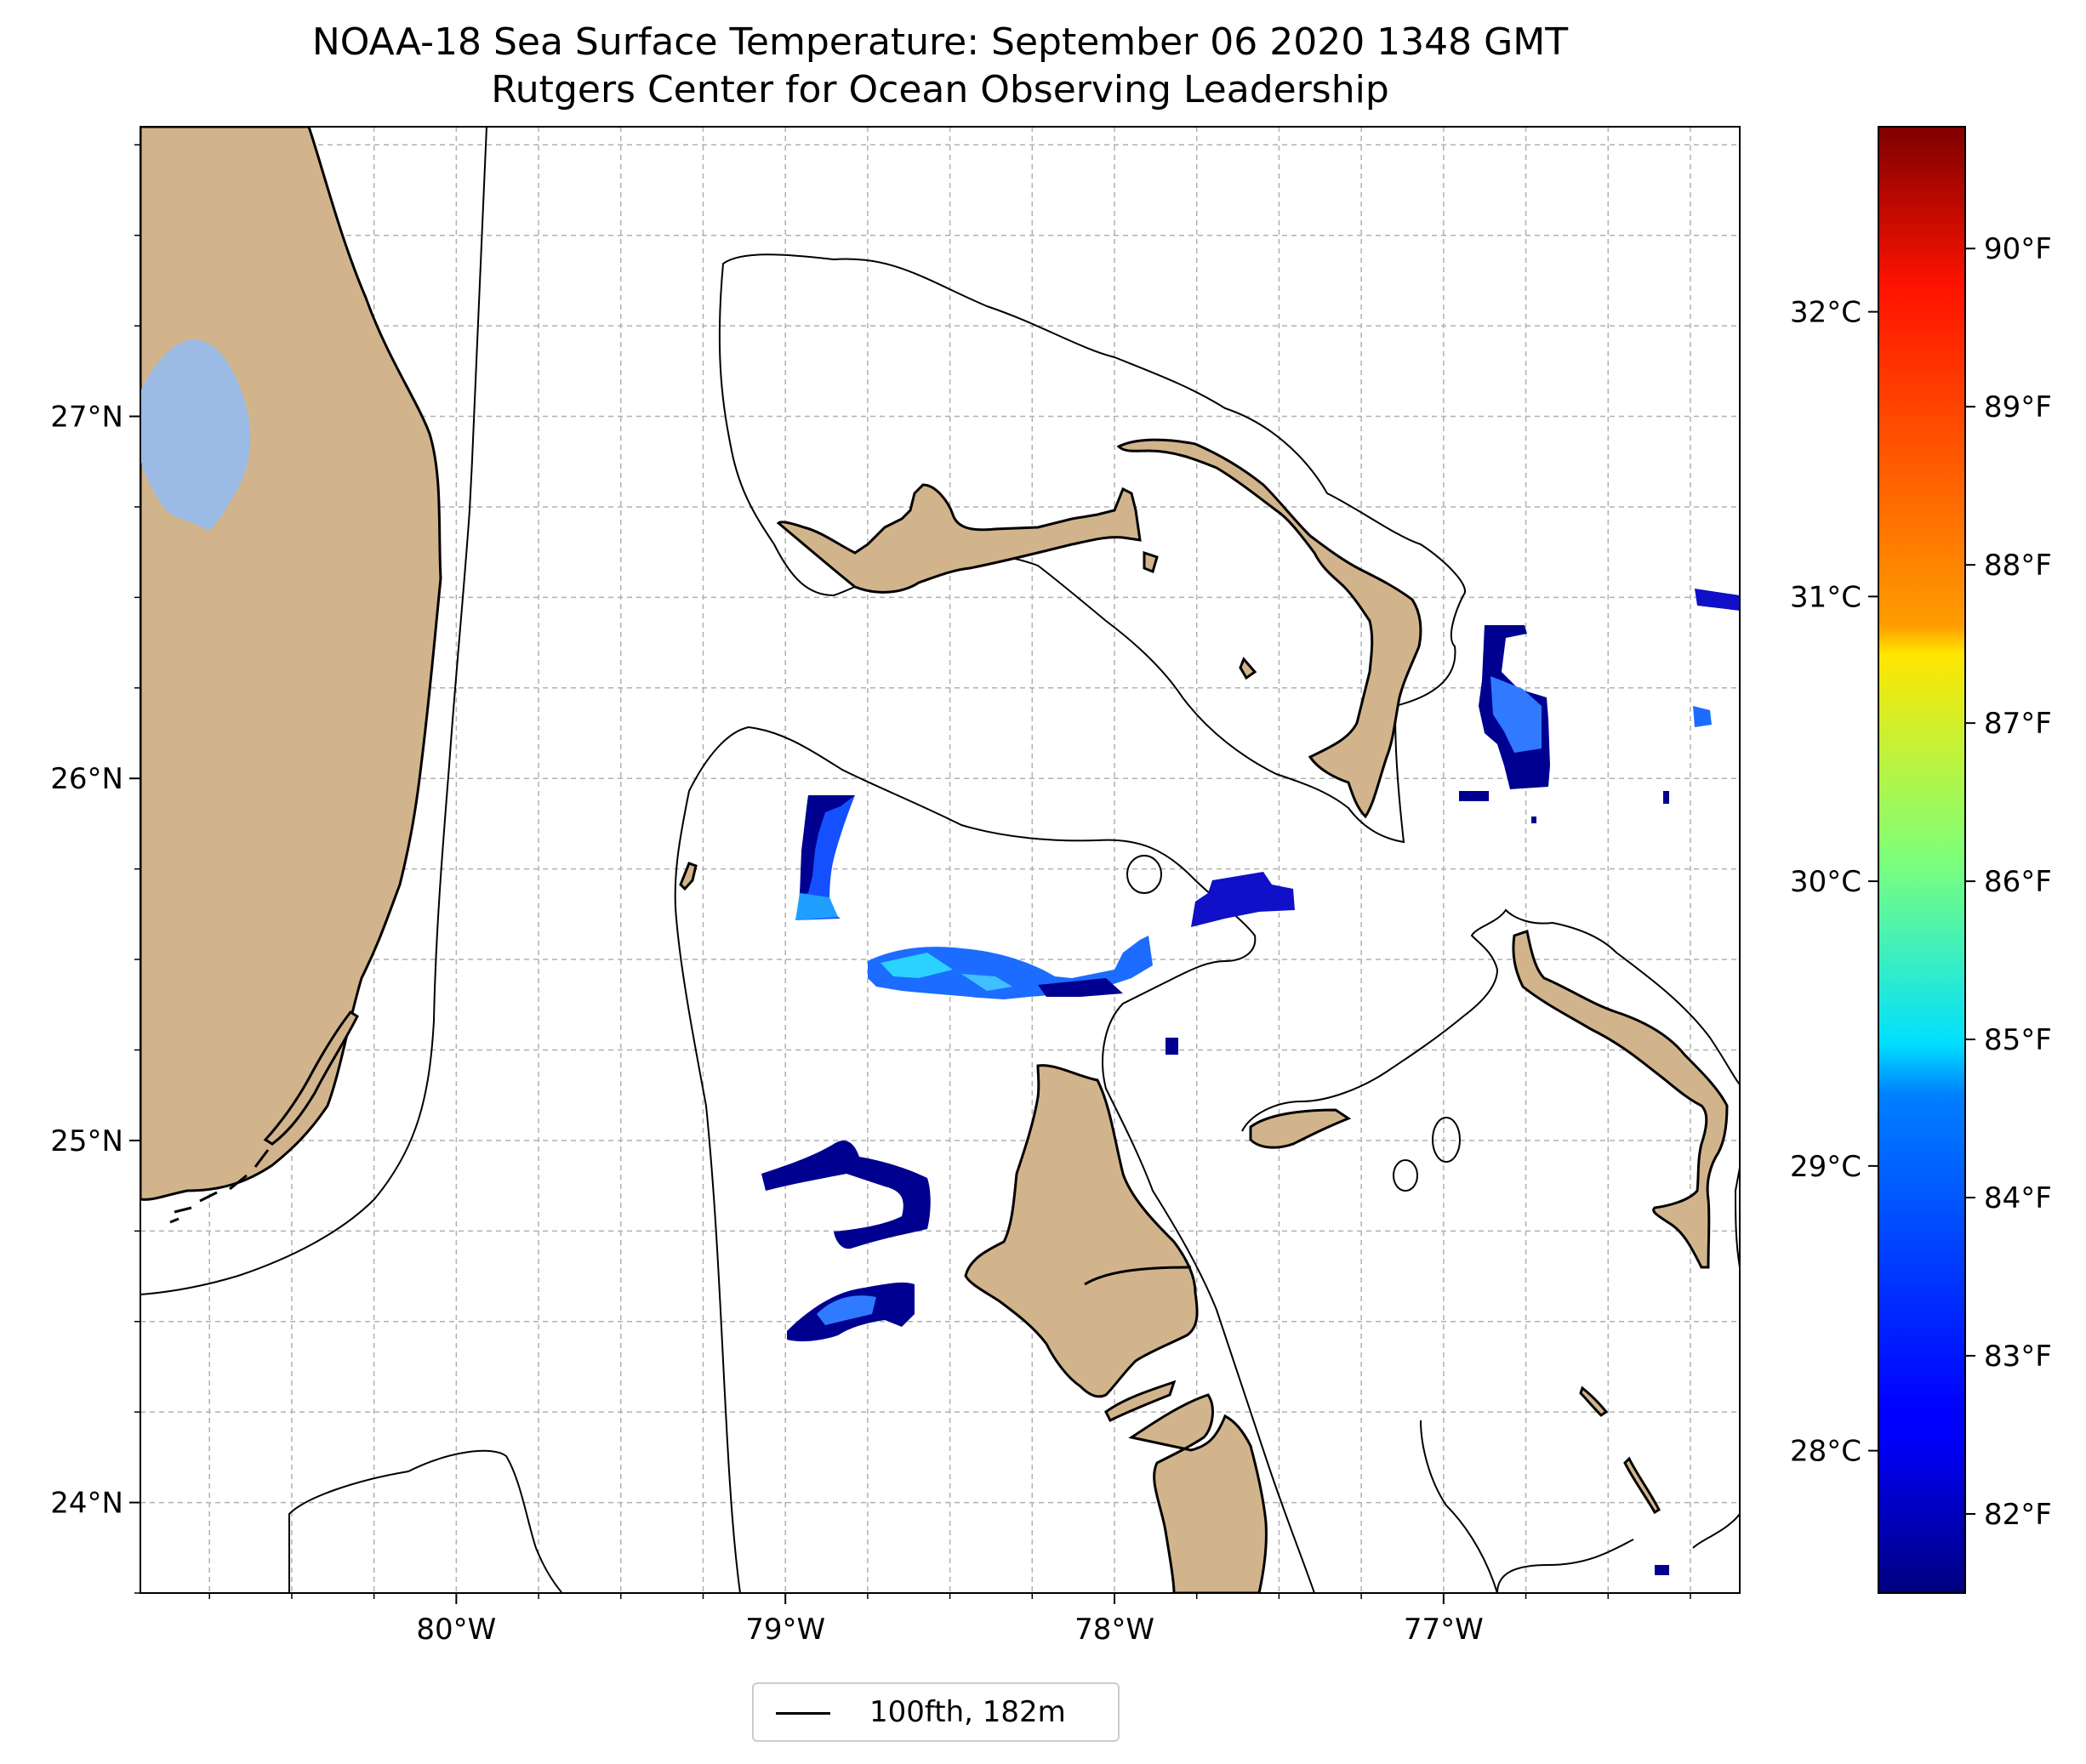 The width and height of the screenshot is (2086, 1764). What do you see at coordinates (2018, 407) in the screenshot?
I see `fahrenheit-tick-label: 89°F` at bounding box center [2018, 407].